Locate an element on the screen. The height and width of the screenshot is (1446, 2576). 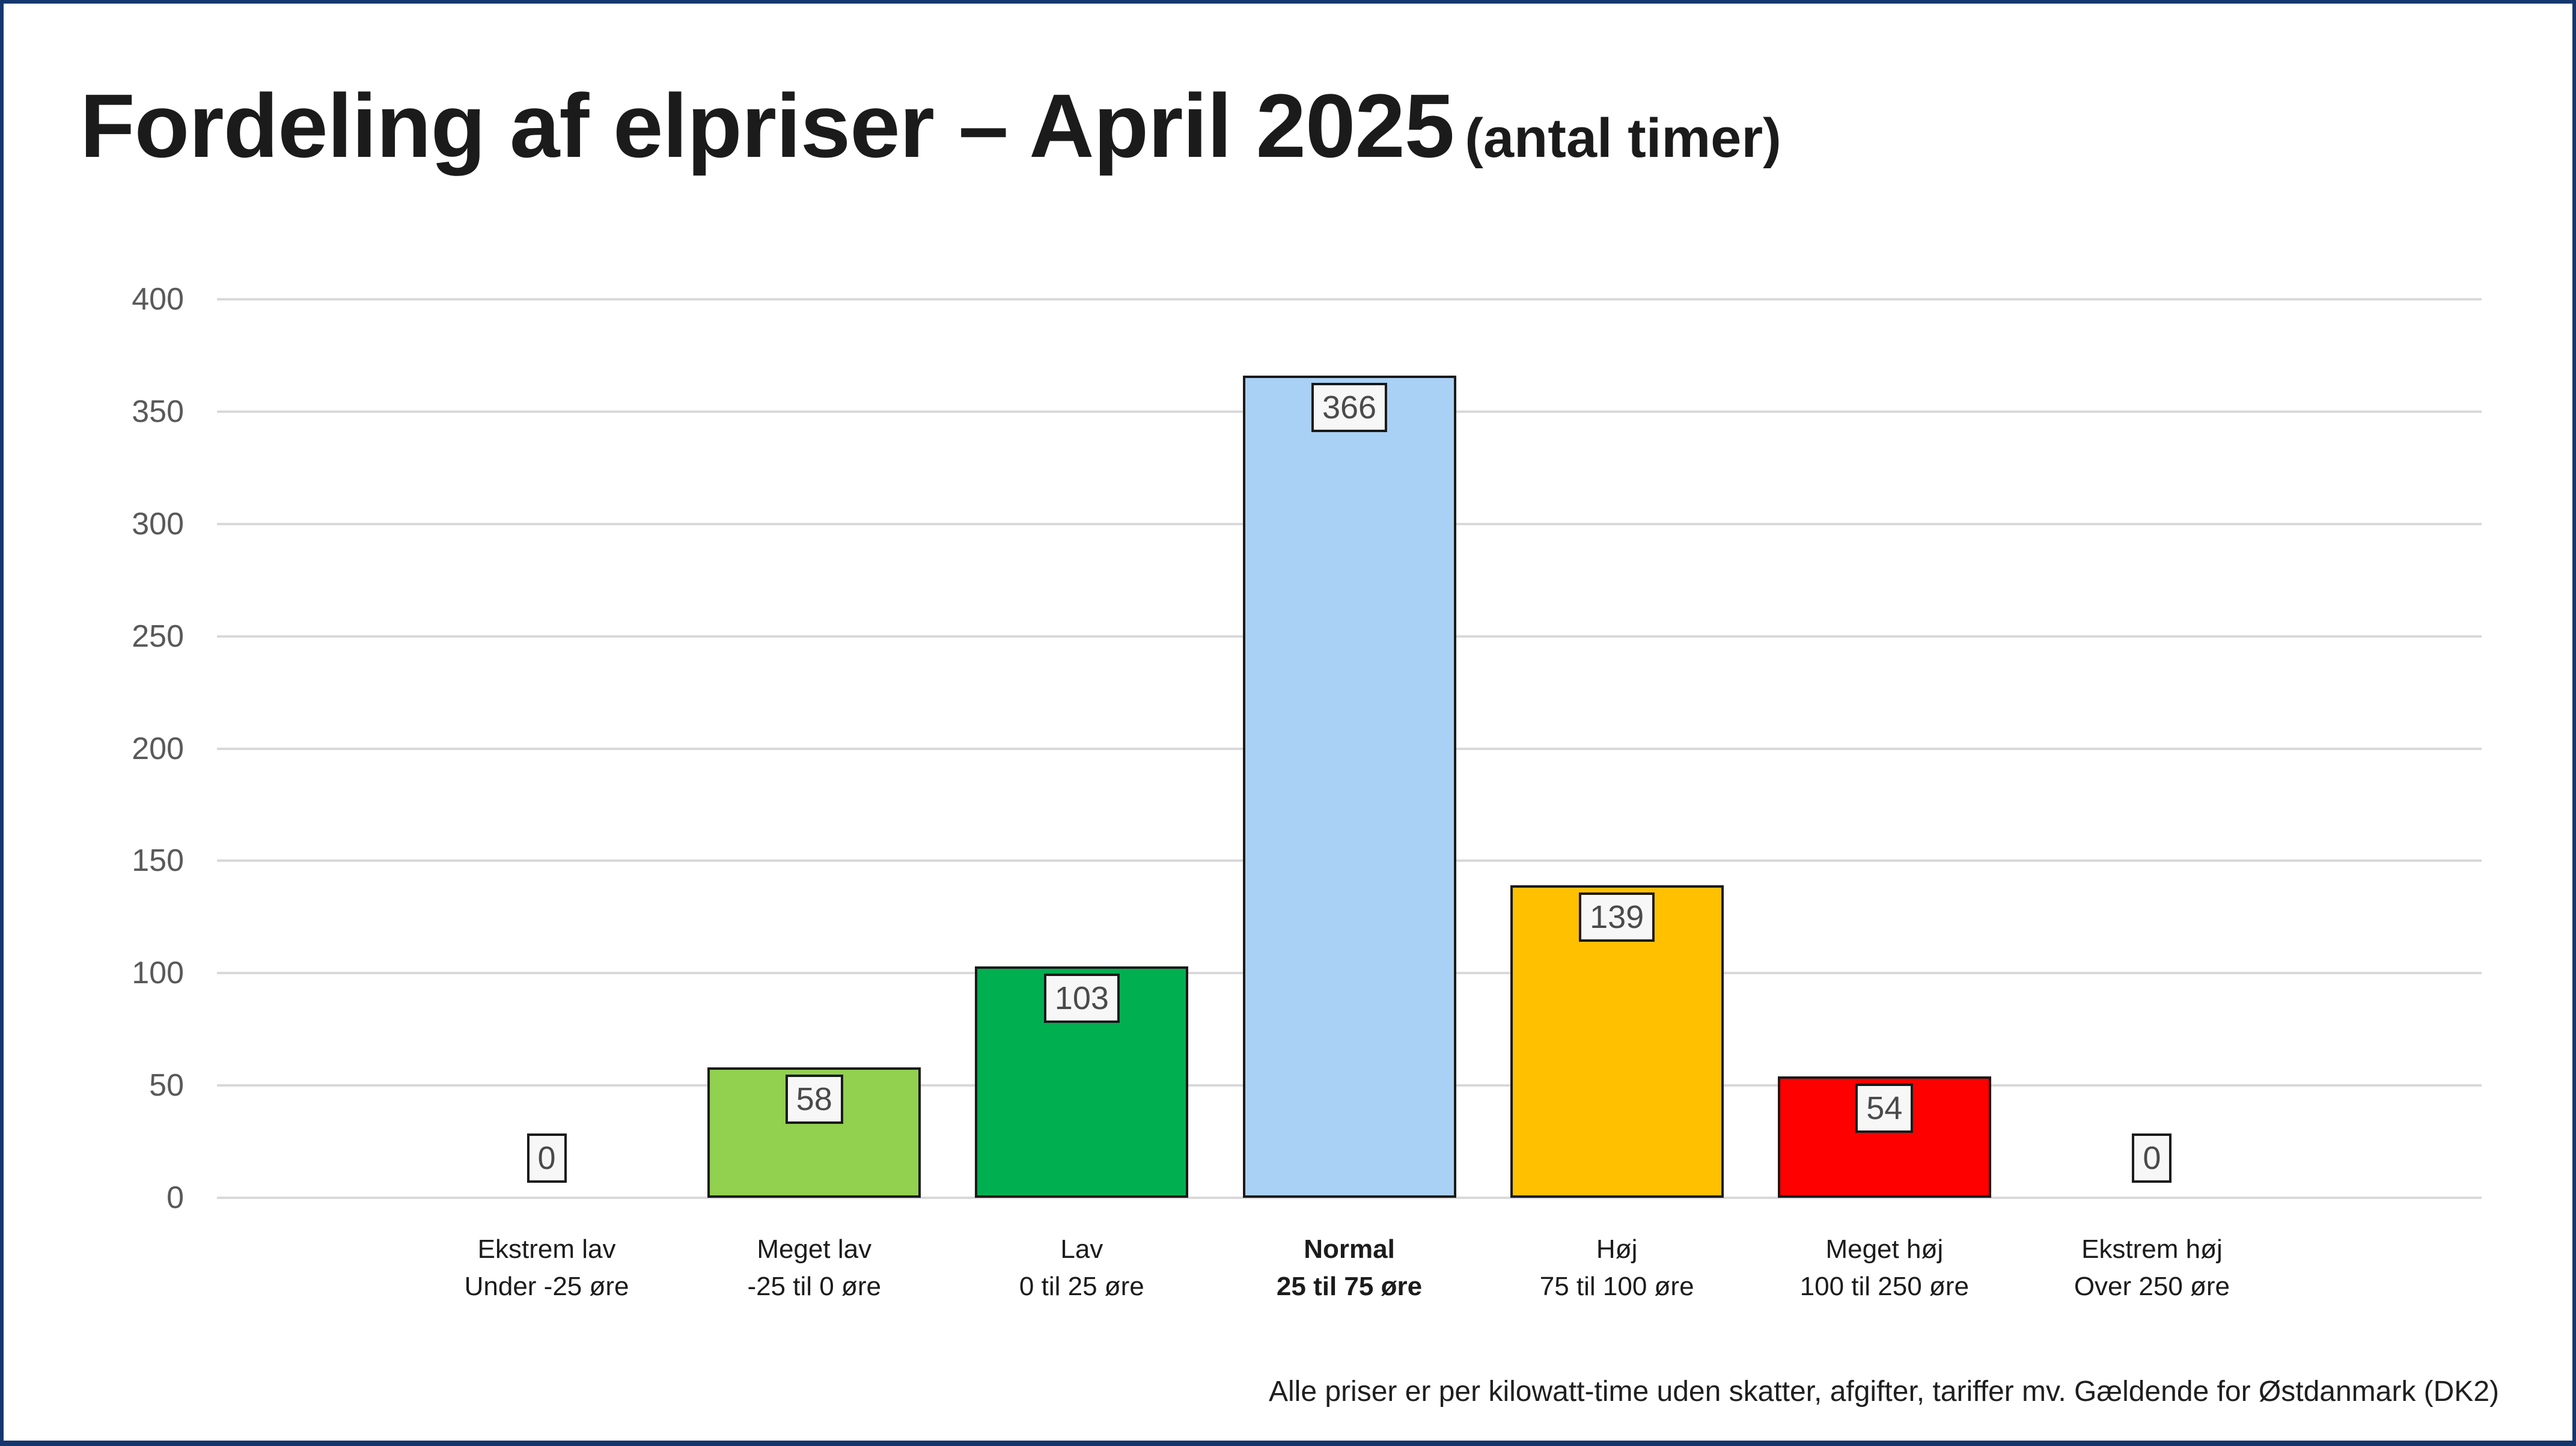
category-range: -25 til 0 øre is located at coordinates (814, 1286).